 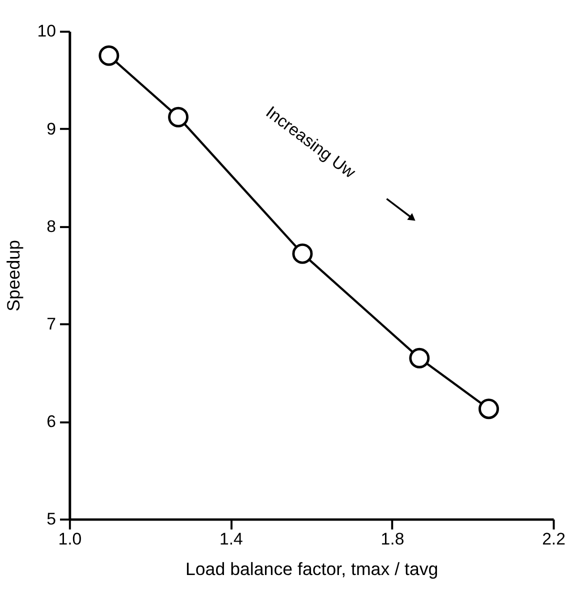 What do you see at coordinates (554, 538) in the screenshot?
I see `x-tick-label: 2.2` at bounding box center [554, 538].